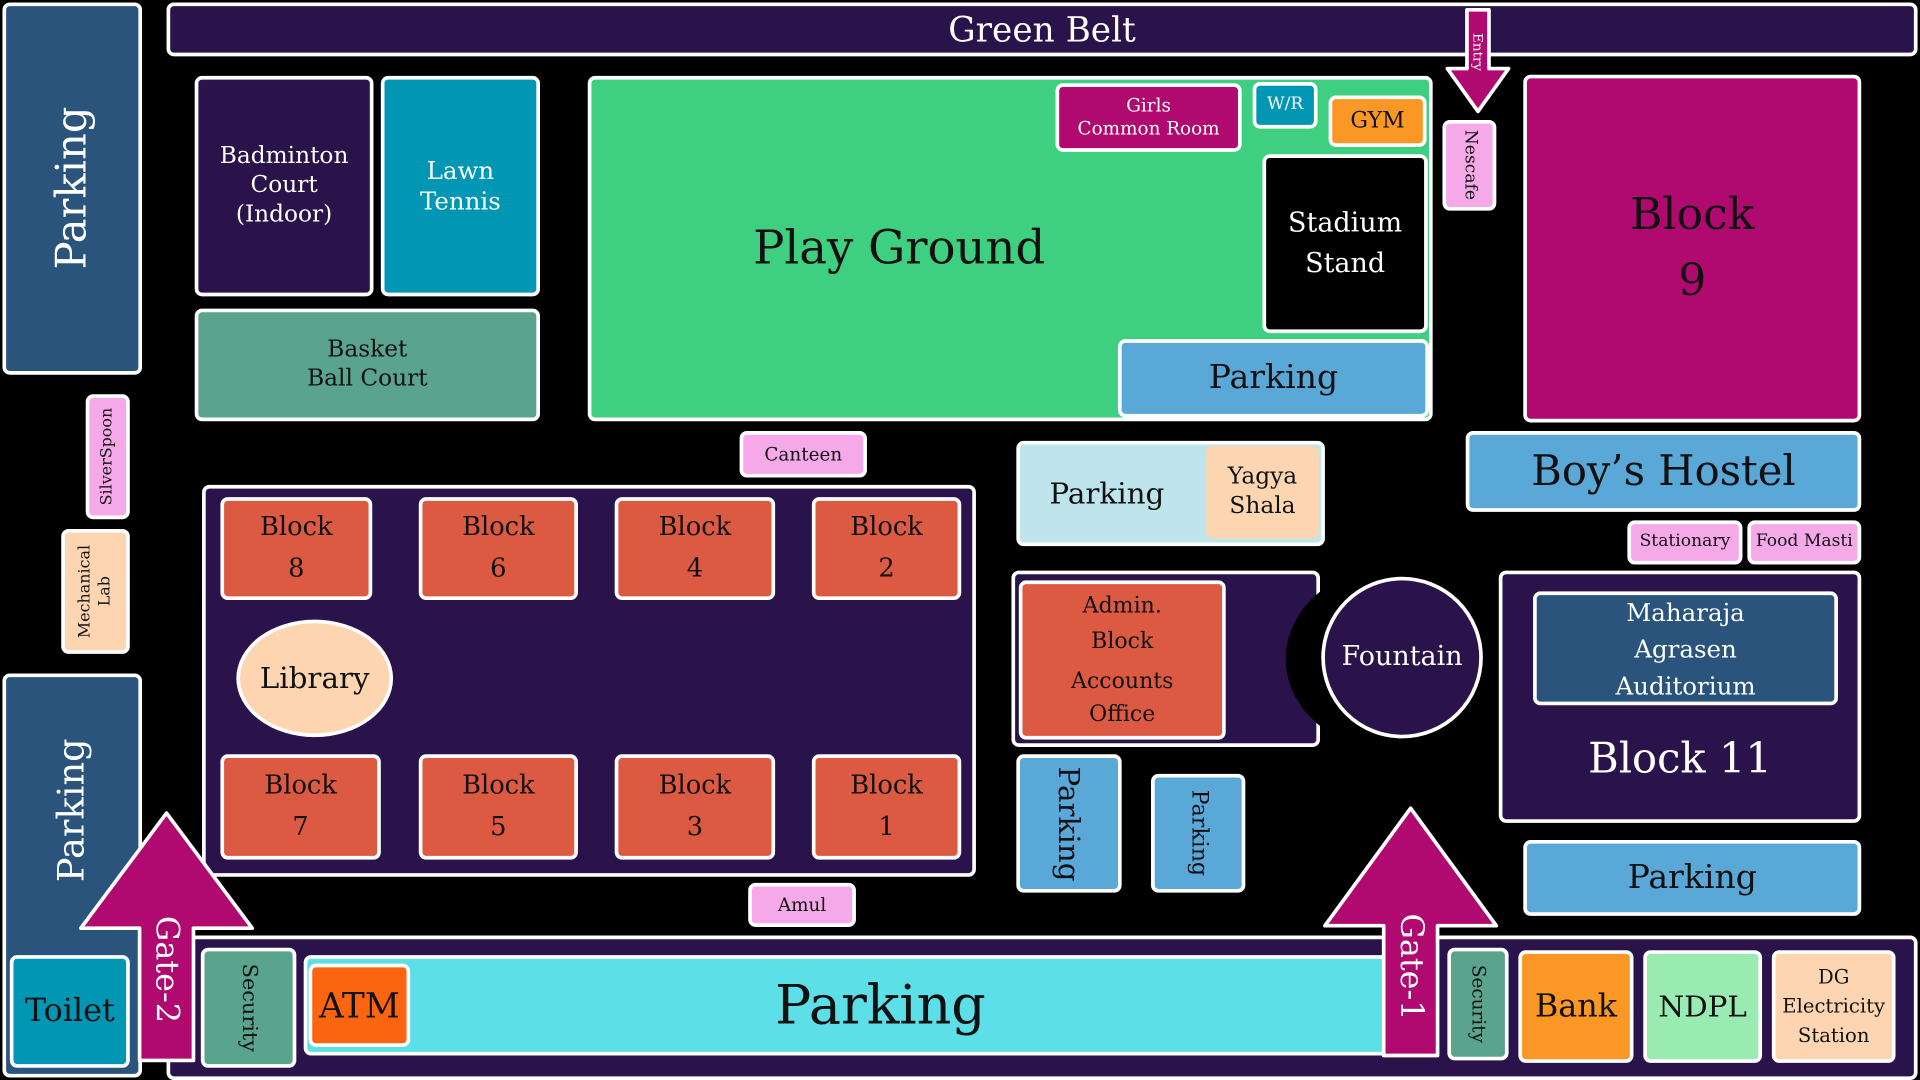 Image resolution: width=1920 pixels, height=1080 pixels. I want to click on block-6: Block 6, so click(498, 549).